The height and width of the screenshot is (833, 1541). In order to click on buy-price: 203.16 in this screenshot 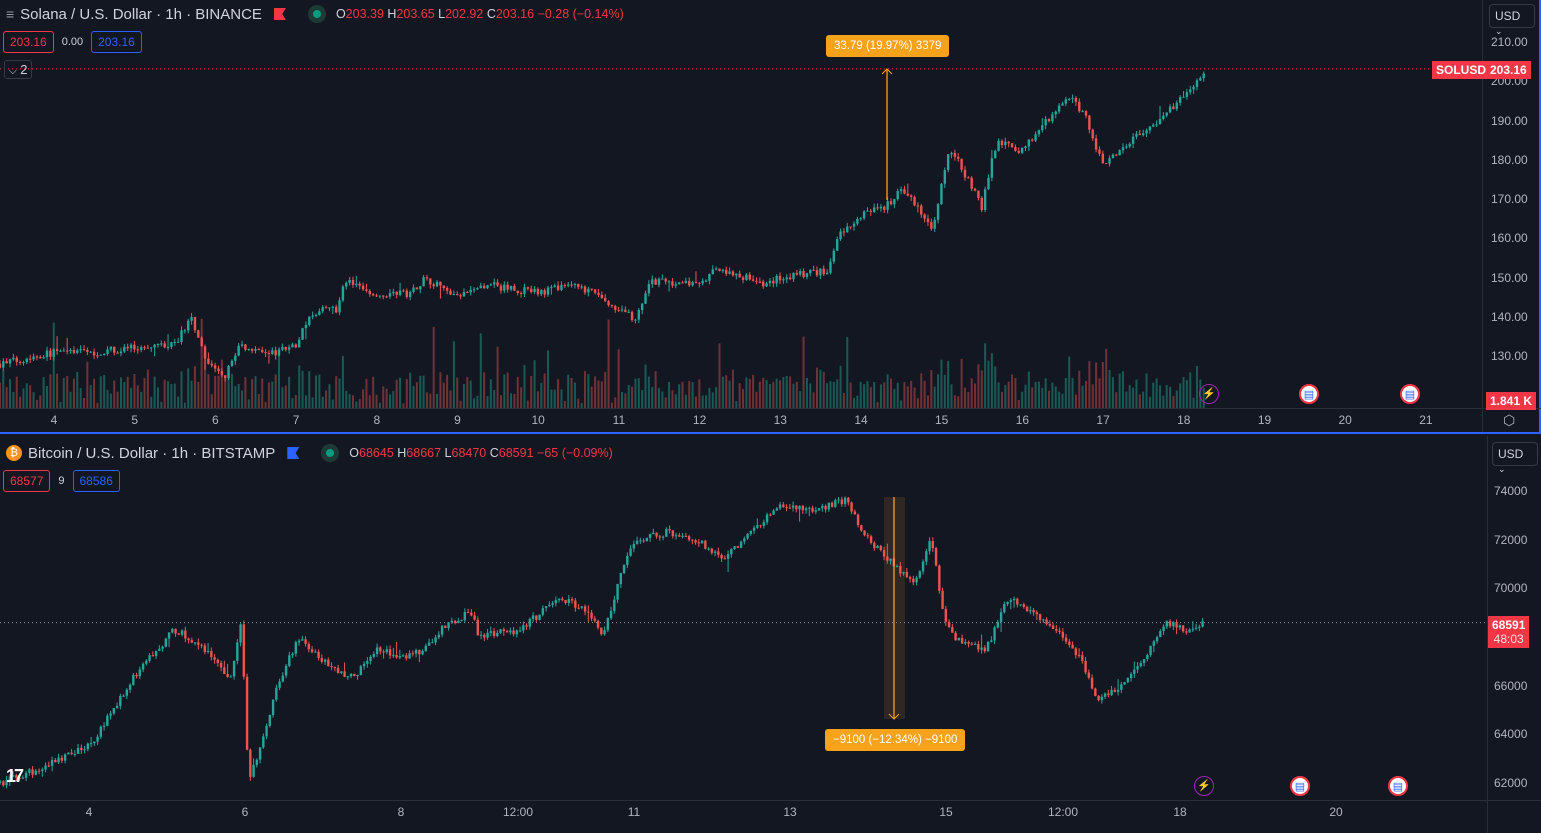, I will do `click(116, 42)`.